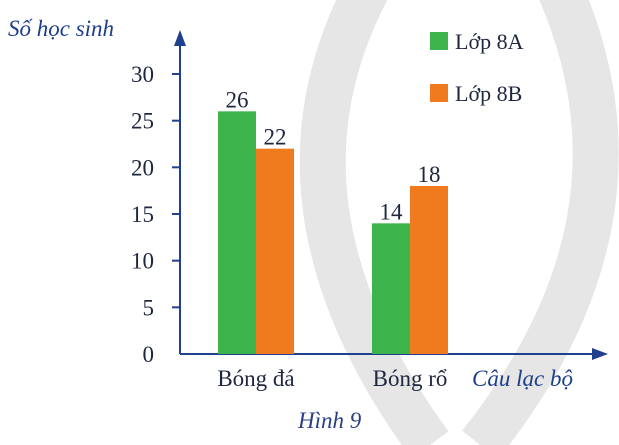  What do you see at coordinates (488, 93) in the screenshot?
I see `legend-label: Lớp 8B` at bounding box center [488, 93].